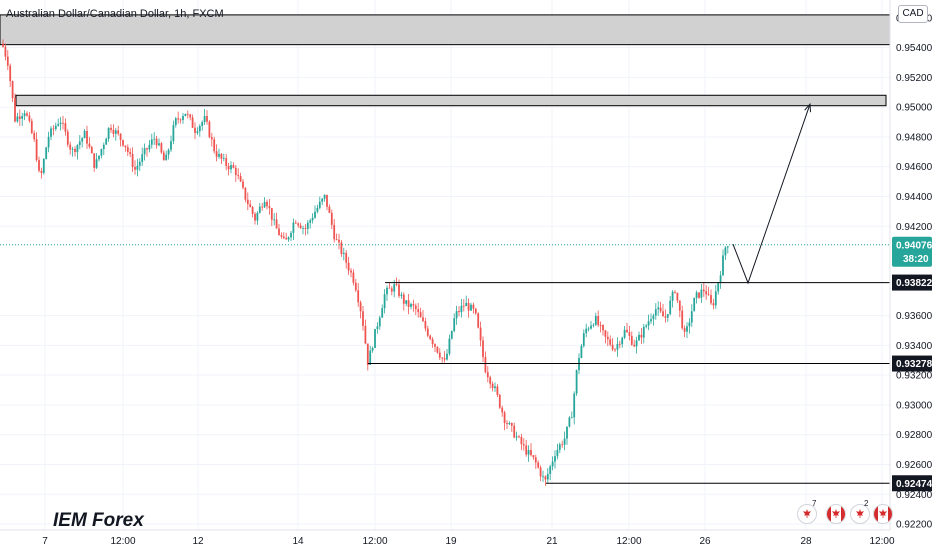 This screenshot has width=932, height=550. I want to click on last-price-tag, so click(912, 251).